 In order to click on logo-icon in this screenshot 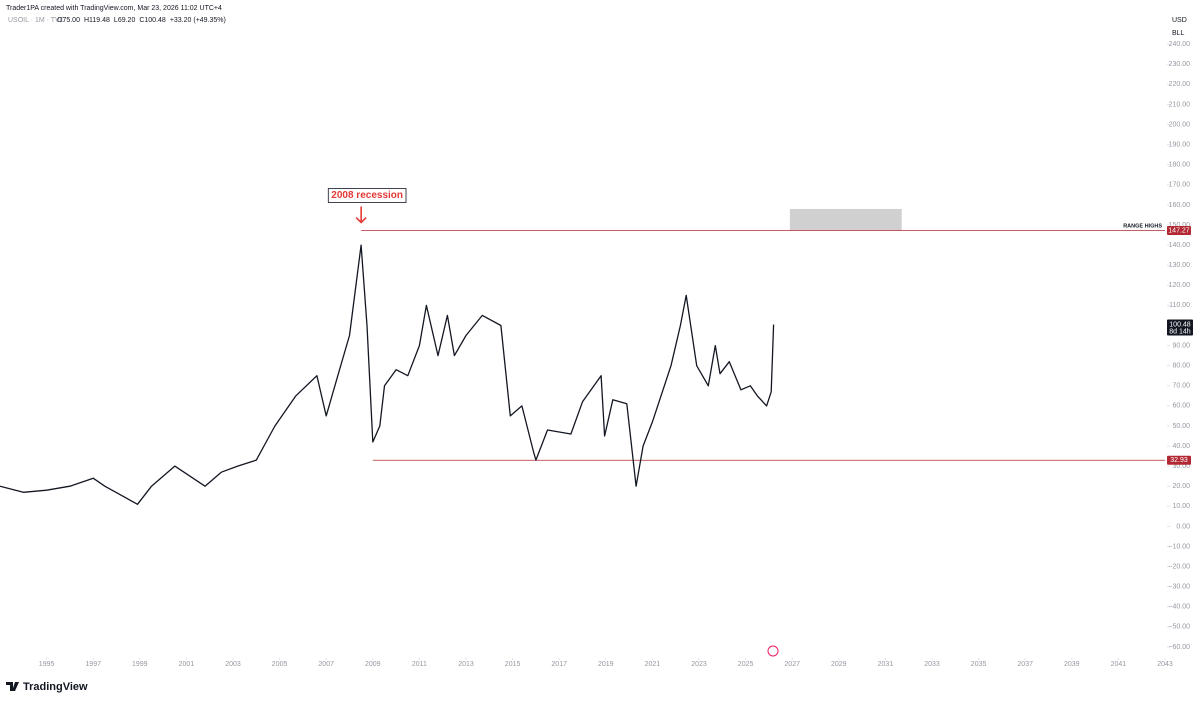, I will do `click(12, 686)`.